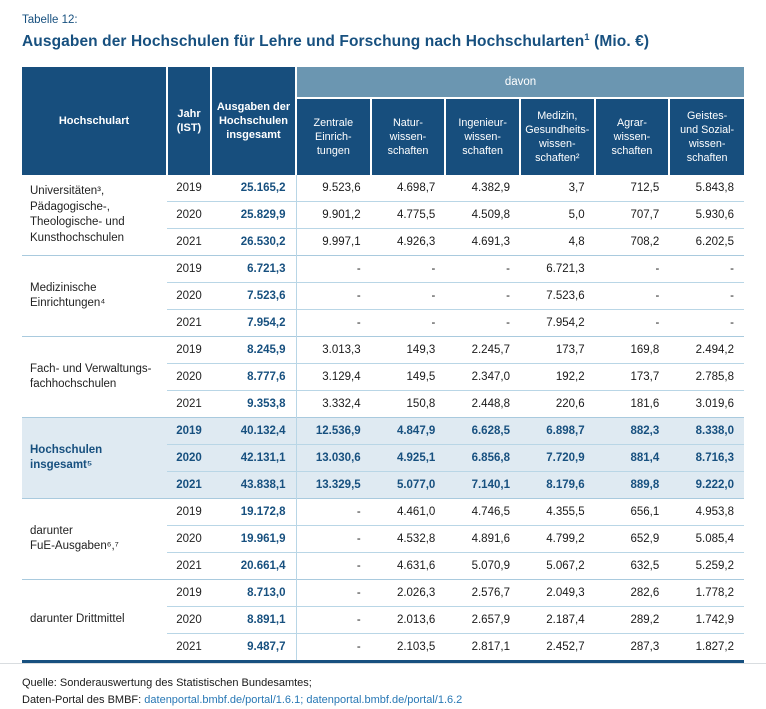  What do you see at coordinates (632, 647) in the screenshot?
I see `value-cell: 287,3` at bounding box center [632, 647].